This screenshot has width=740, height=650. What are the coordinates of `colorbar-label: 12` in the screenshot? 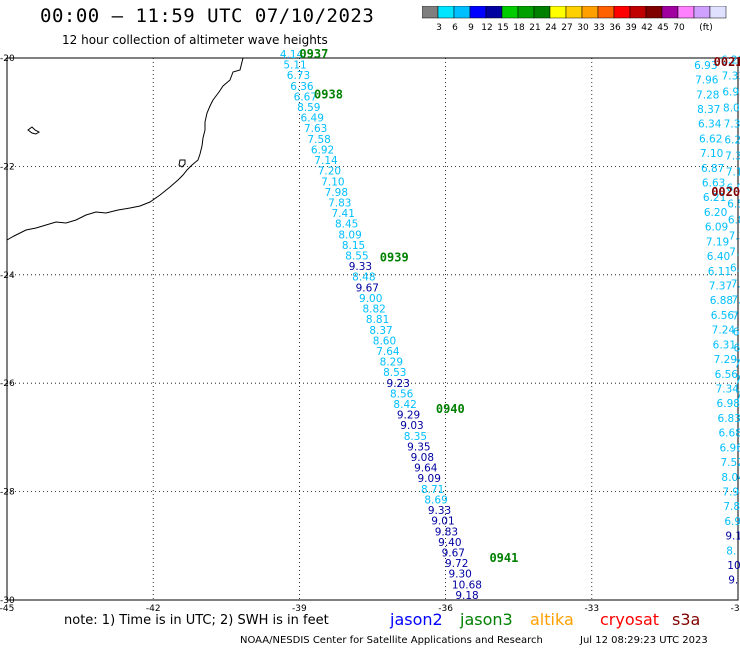 It's located at (486, 28).